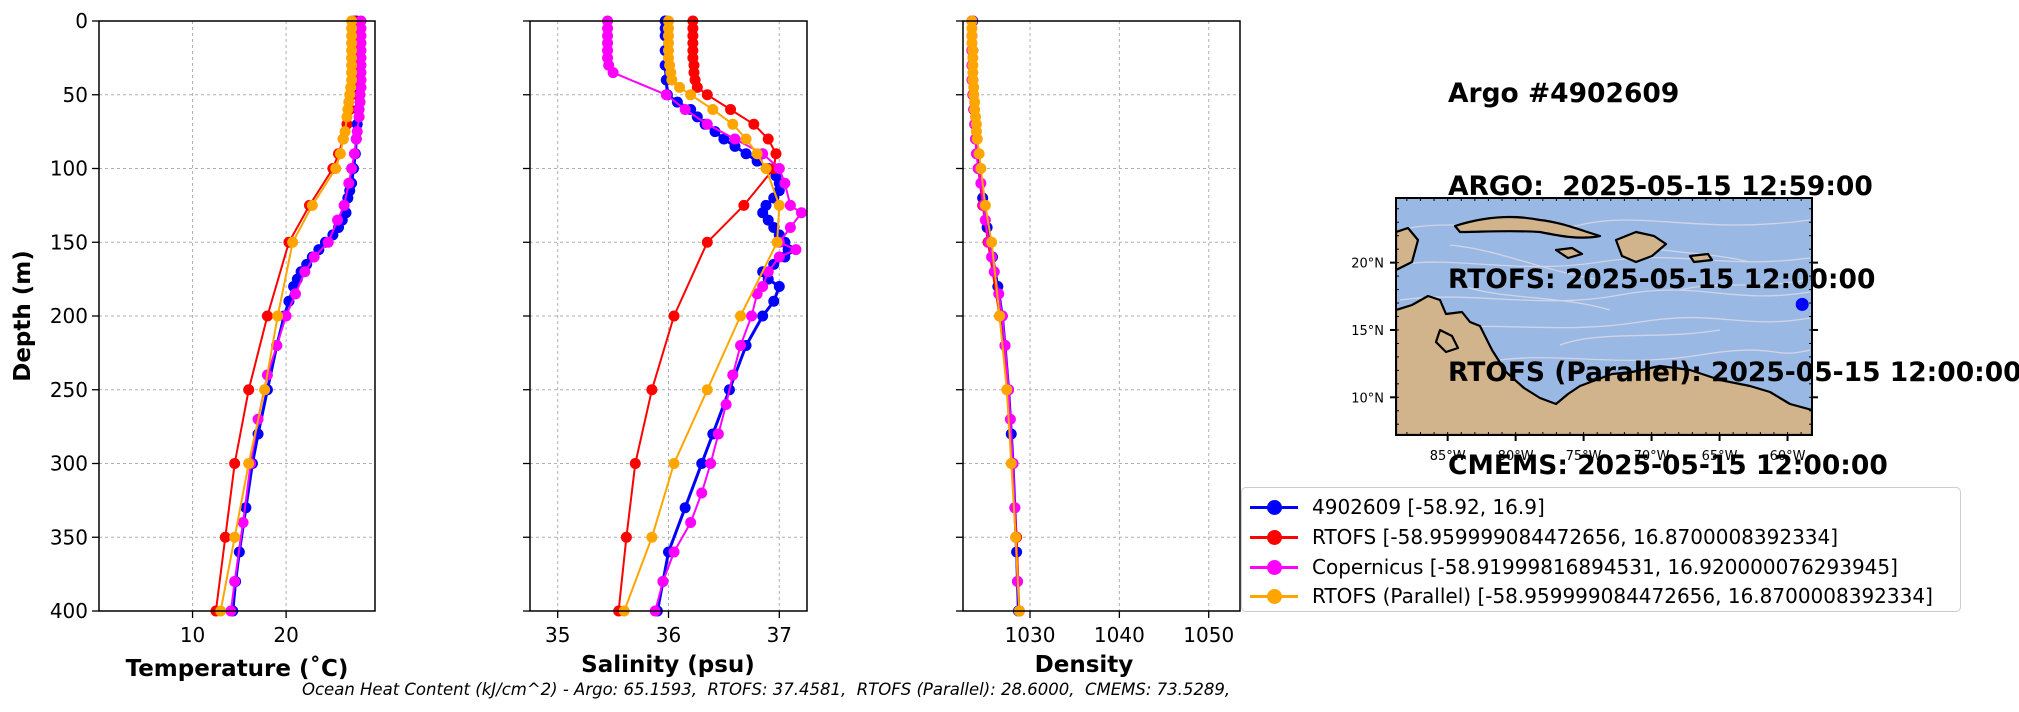 This screenshot has height=712, width=2019. Describe the element at coordinates (1516, 456) in the screenshot. I see `map-lon-label: 80°W` at that location.